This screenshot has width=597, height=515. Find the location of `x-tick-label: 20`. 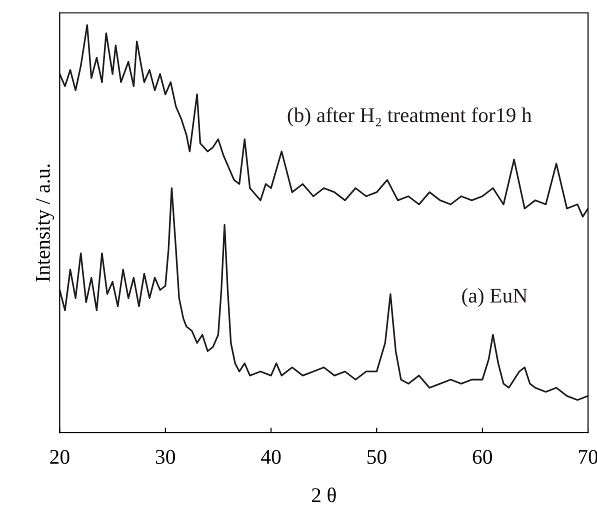

x-tick-label: 20 is located at coordinates (60, 457).